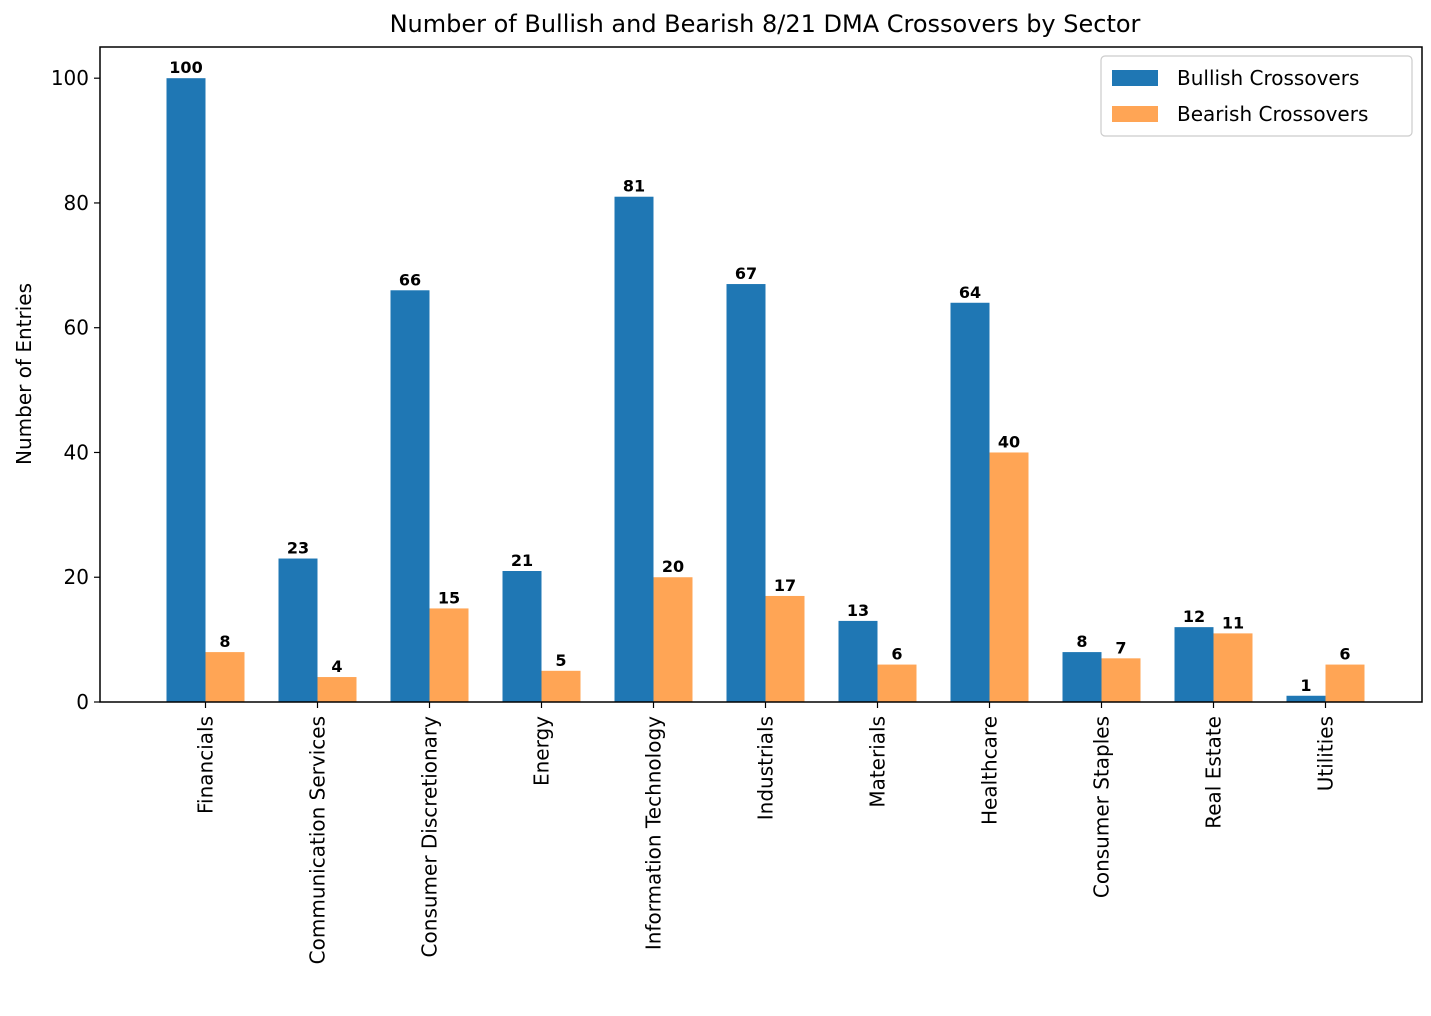  What do you see at coordinates (1081, 641) in the screenshot?
I see `data-label-bullish: 8` at bounding box center [1081, 641].